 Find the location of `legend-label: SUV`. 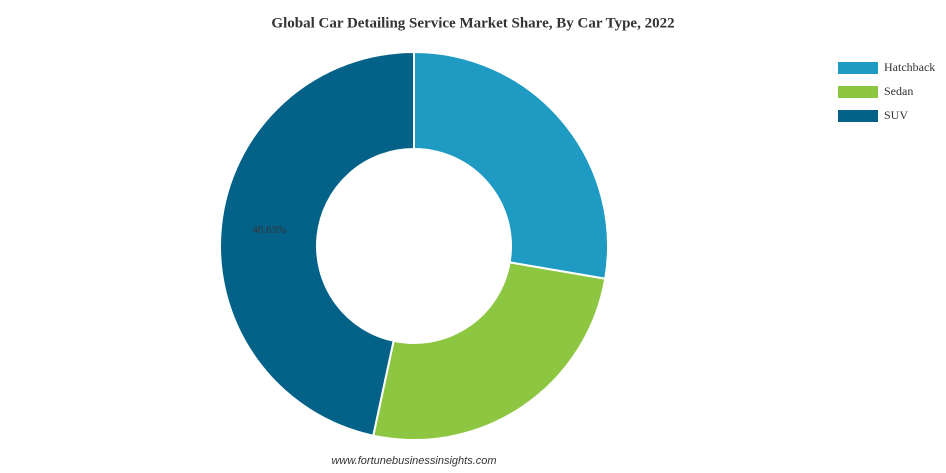

legend-label: SUV is located at coordinates (896, 115).